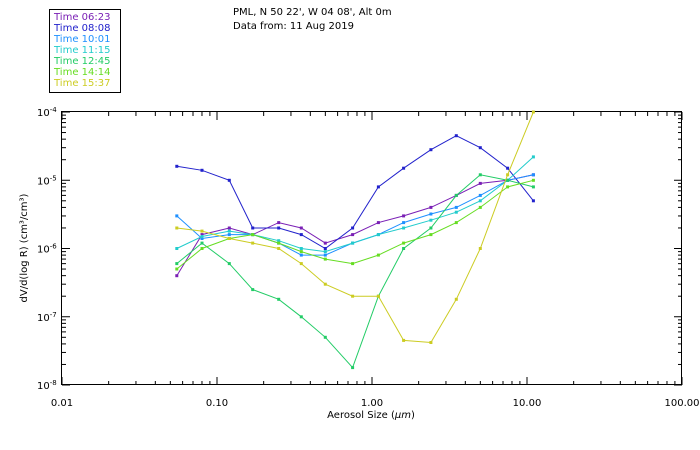  I want to click on y-tick-label: 10⁻⁶, so click(47, 249).